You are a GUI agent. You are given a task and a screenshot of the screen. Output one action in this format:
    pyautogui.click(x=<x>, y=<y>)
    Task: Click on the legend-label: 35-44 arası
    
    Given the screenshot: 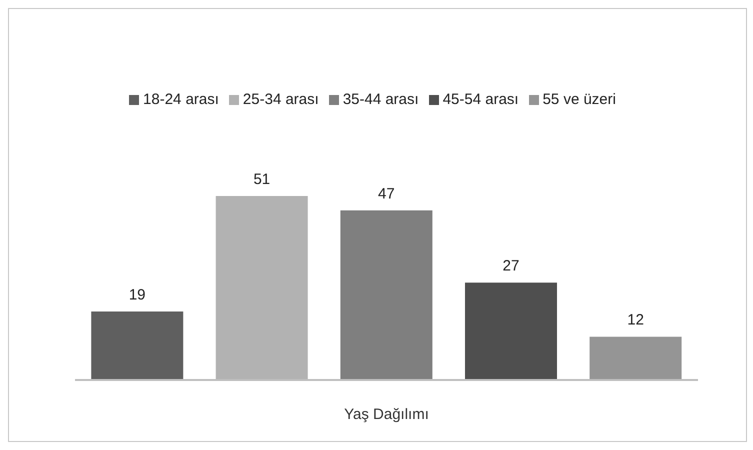 What is the action you would take?
    pyautogui.click(x=380, y=99)
    